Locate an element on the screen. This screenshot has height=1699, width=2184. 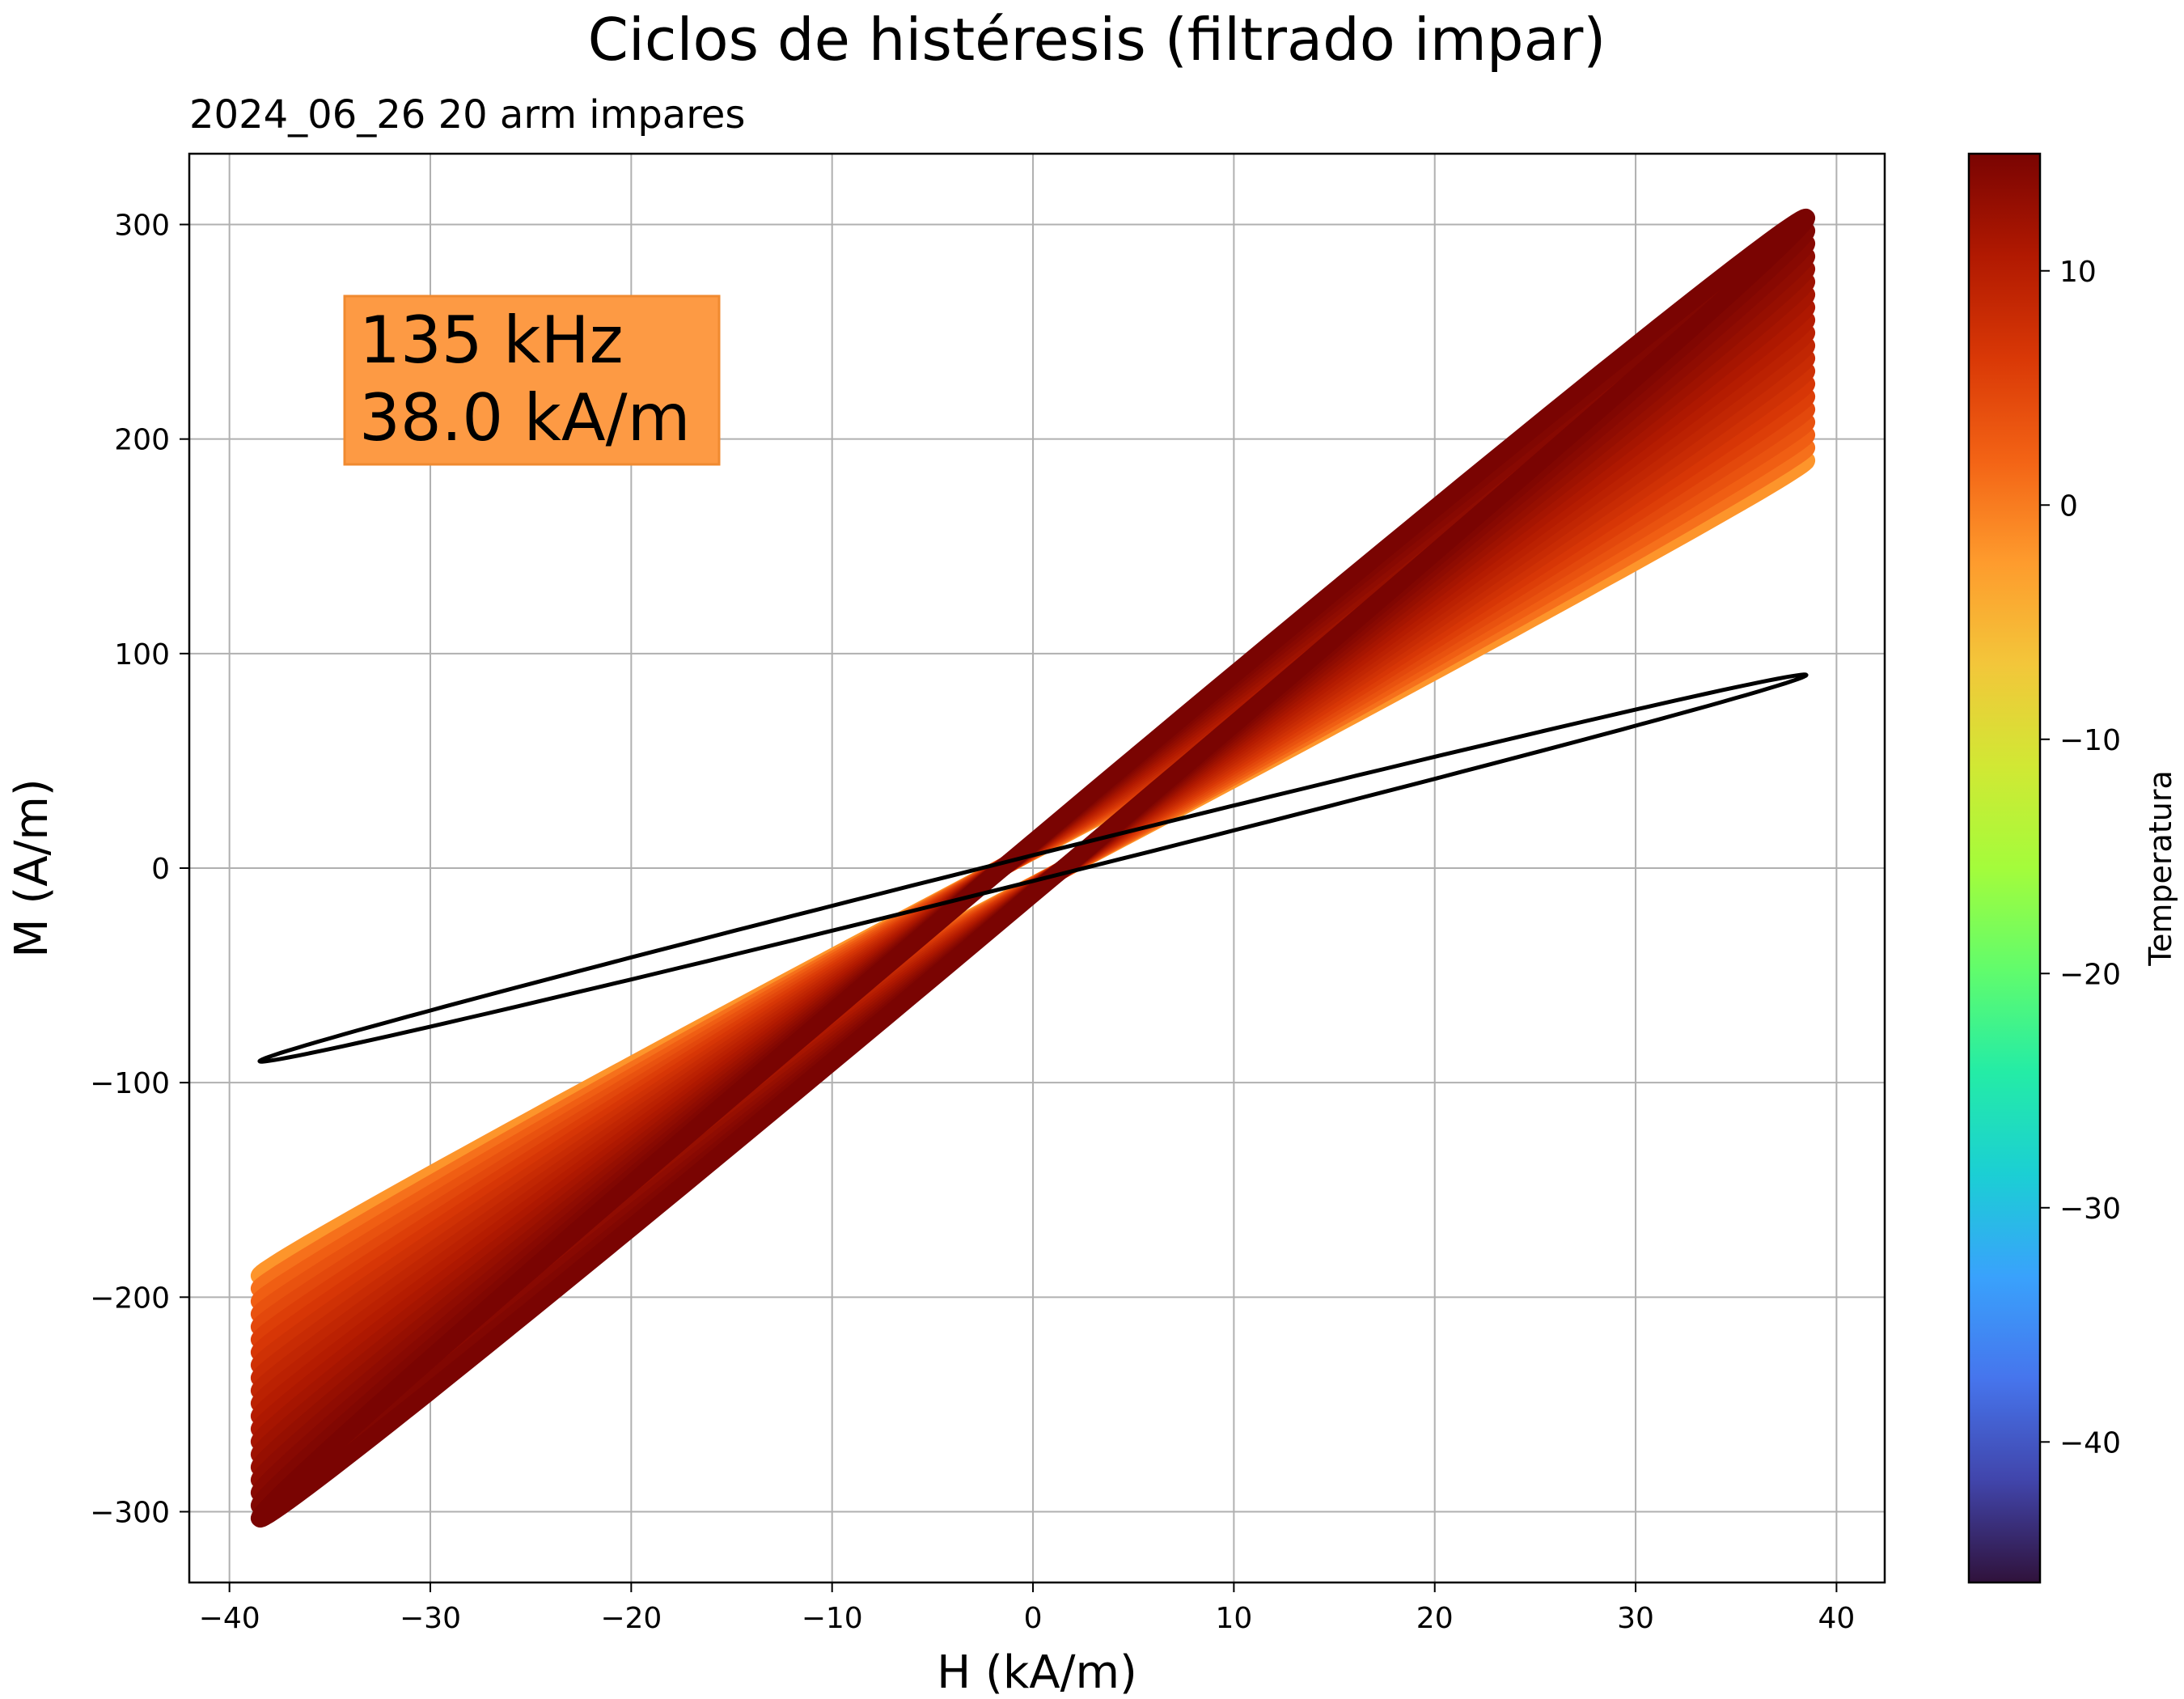
x-tick-label: 20 is located at coordinates (1435, 1618).